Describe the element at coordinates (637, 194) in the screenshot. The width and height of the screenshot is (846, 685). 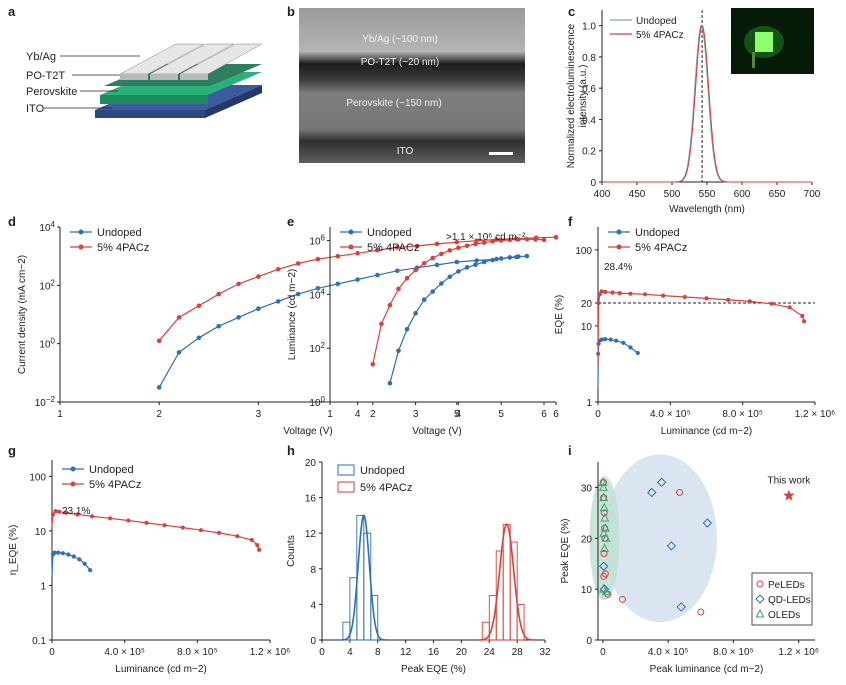
I see `c-xtick-label-1: 450` at that location.